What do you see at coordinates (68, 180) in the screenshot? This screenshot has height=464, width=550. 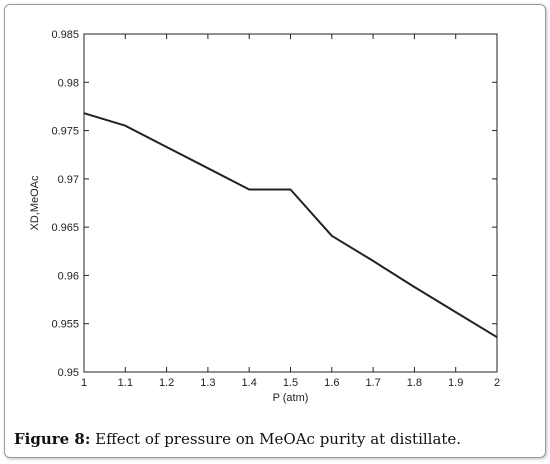 I see `y-tick-label: 0.97` at bounding box center [68, 180].